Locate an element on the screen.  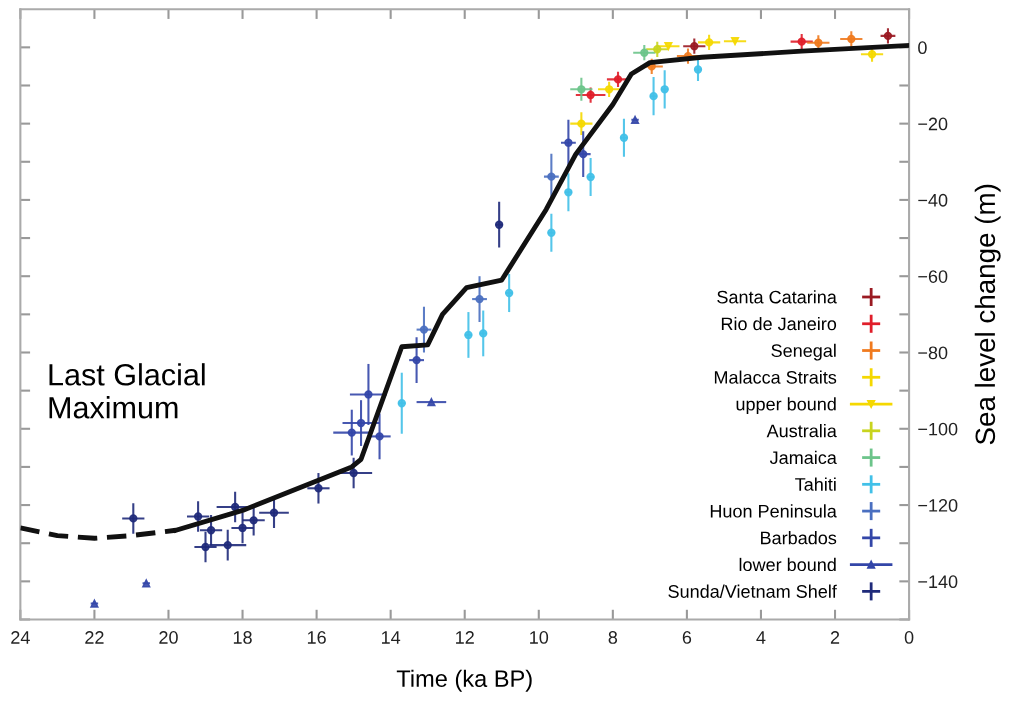
x-axis-title: Time (ka BP) is located at coordinates (464, 680).